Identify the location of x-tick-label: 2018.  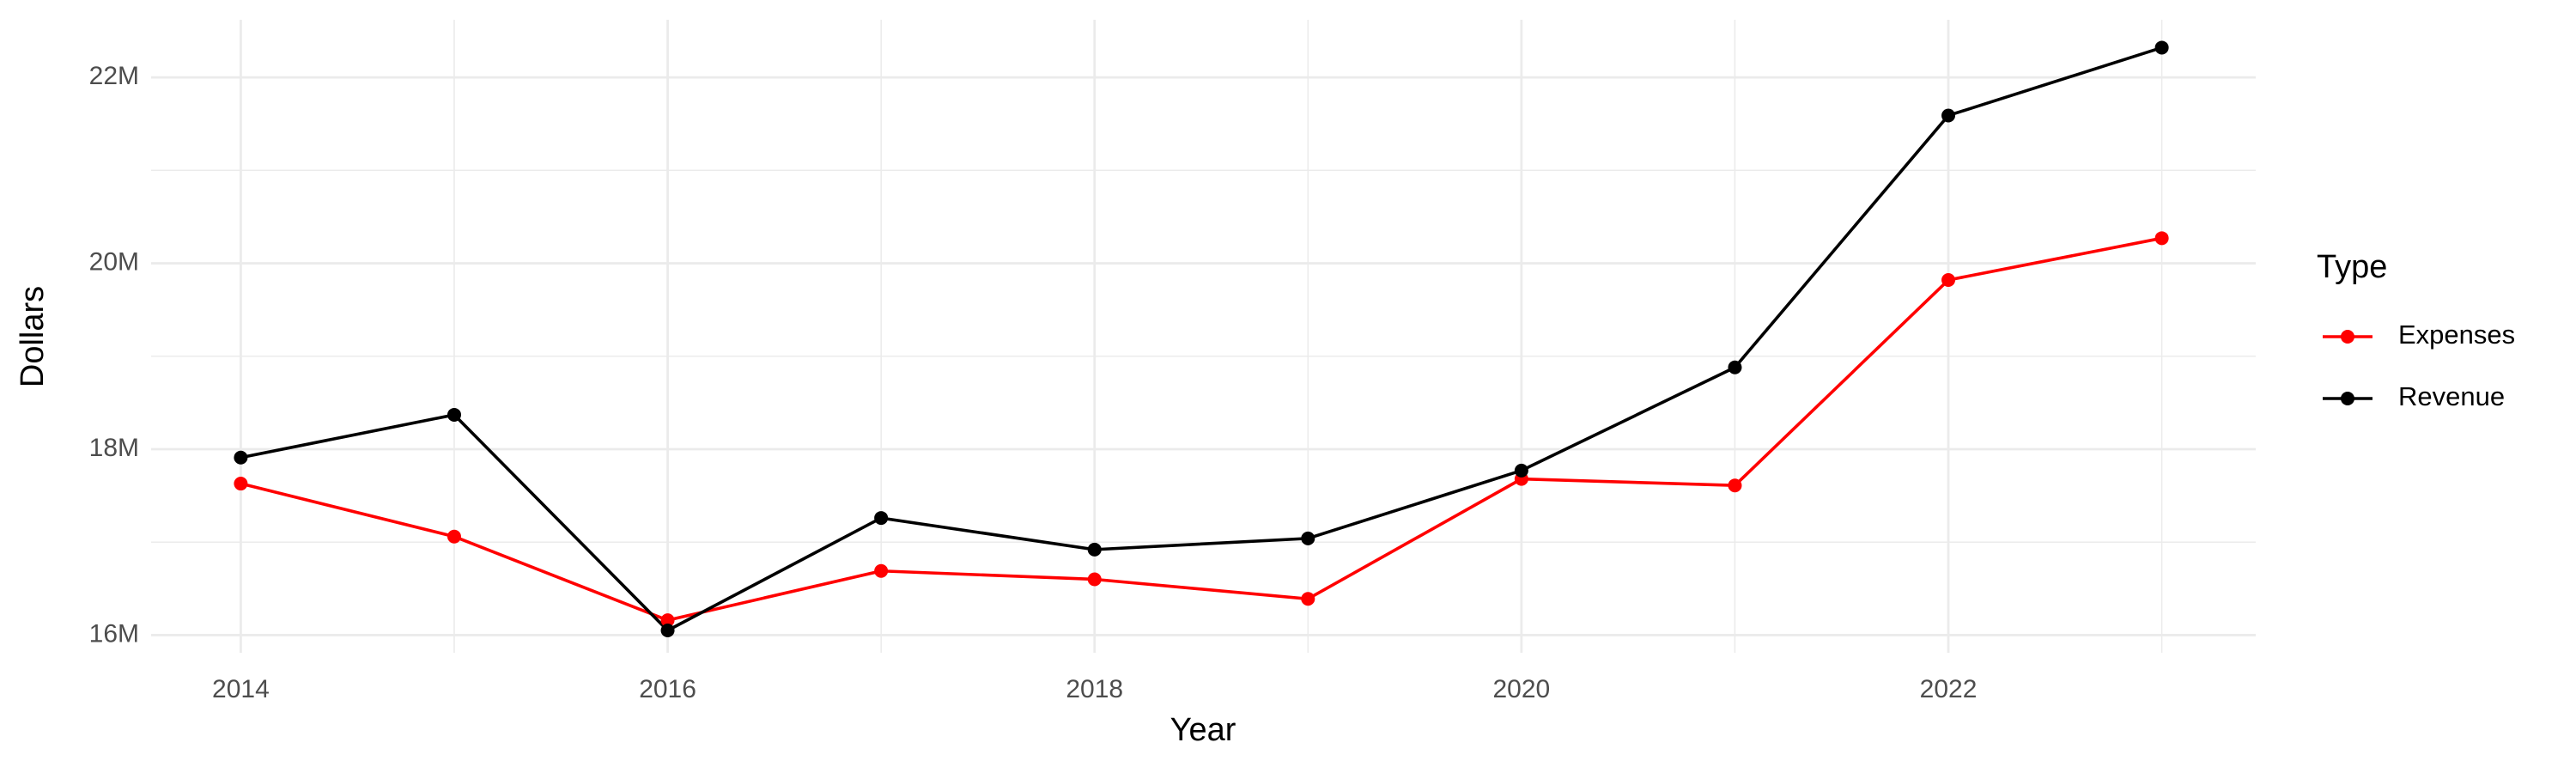
(1094, 689).